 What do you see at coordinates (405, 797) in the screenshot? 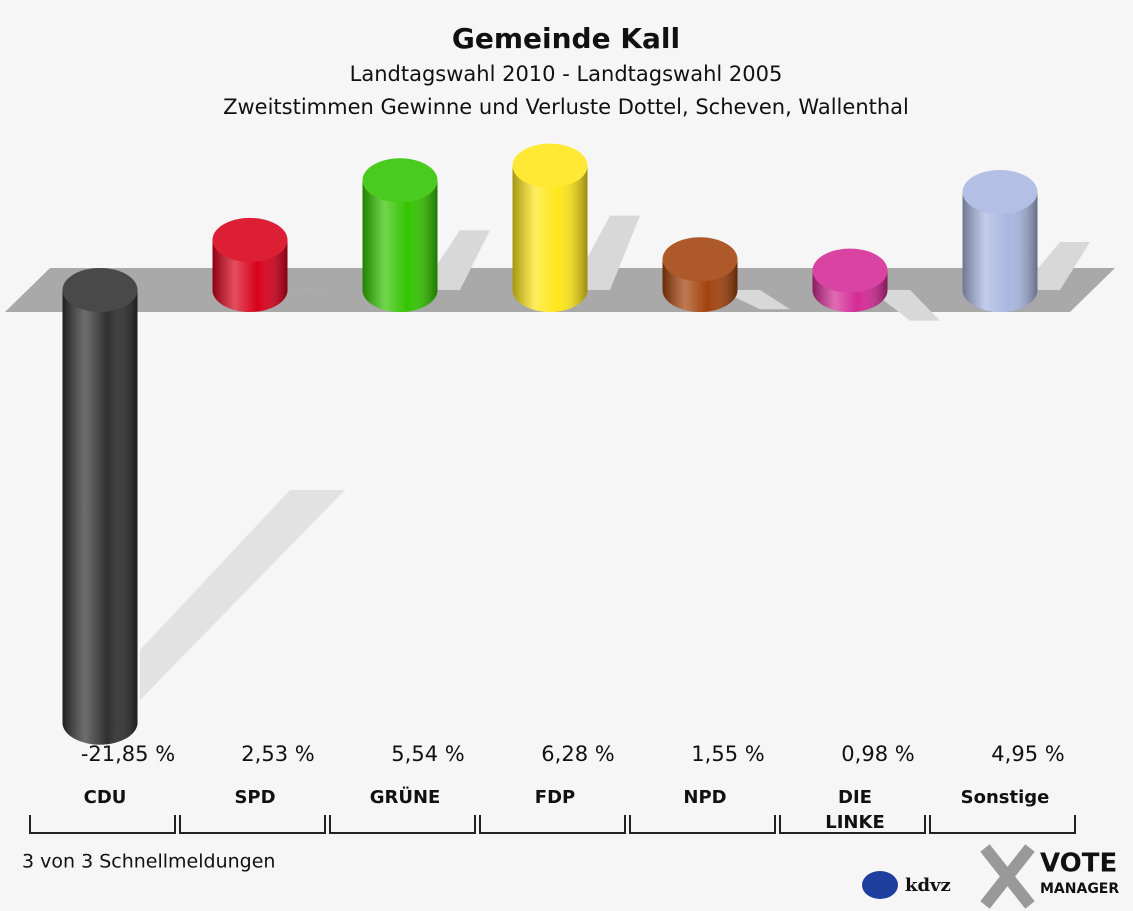
I see `x-tick-label: GRÜNE` at bounding box center [405, 797].